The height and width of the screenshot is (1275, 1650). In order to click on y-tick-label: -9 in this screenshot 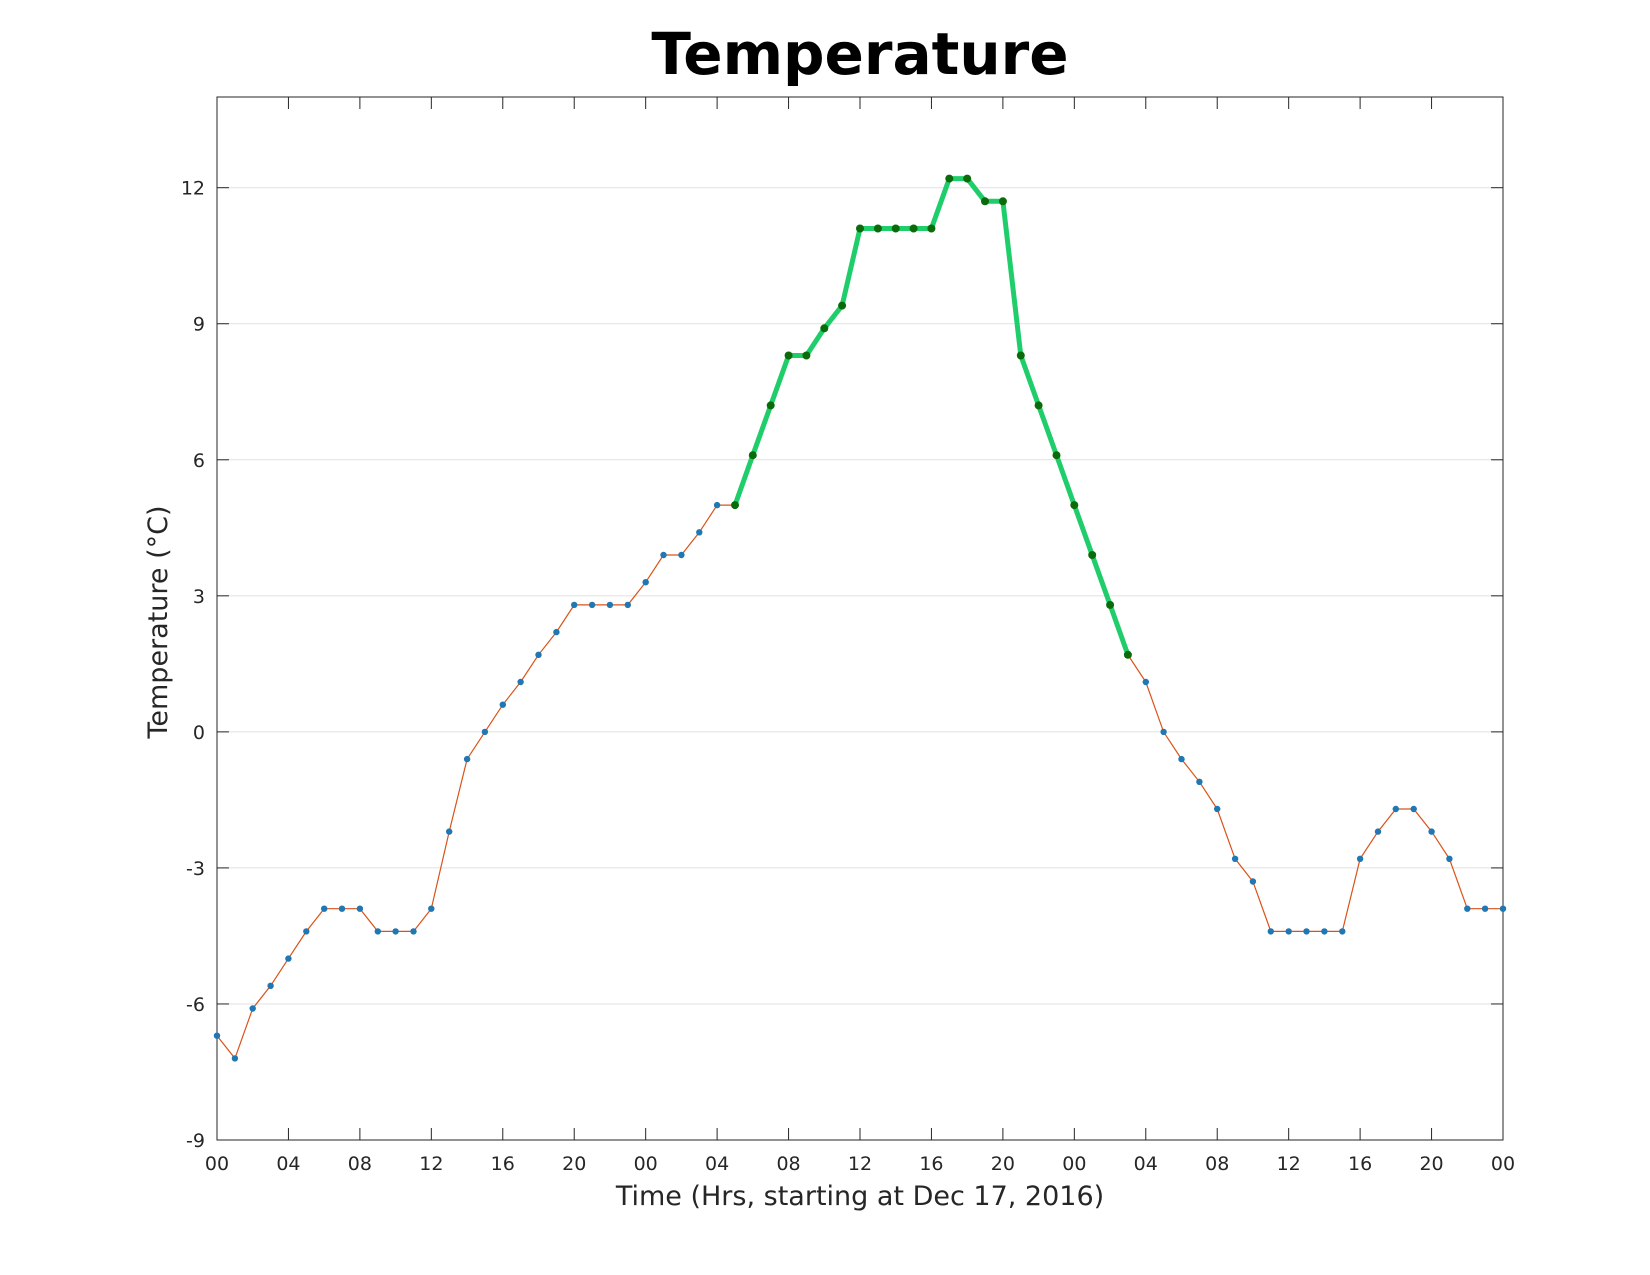, I will do `click(195, 1141)`.